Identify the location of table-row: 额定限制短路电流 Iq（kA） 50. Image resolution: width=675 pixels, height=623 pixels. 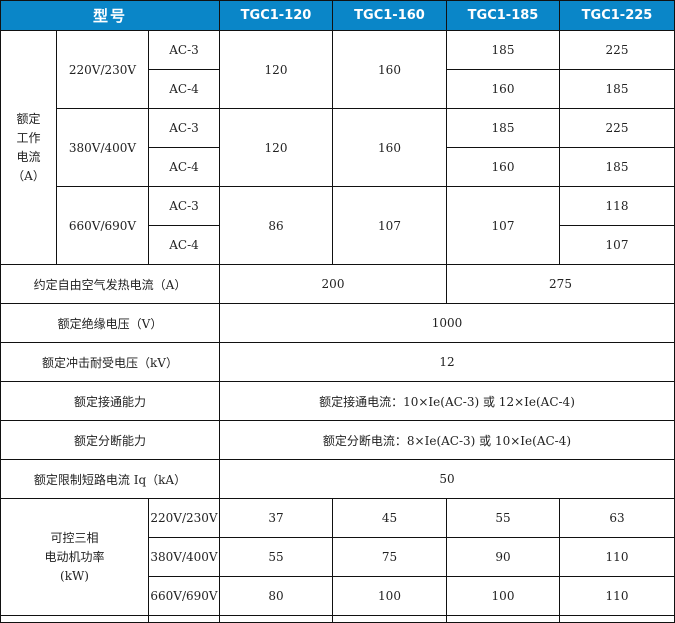
(337, 479).